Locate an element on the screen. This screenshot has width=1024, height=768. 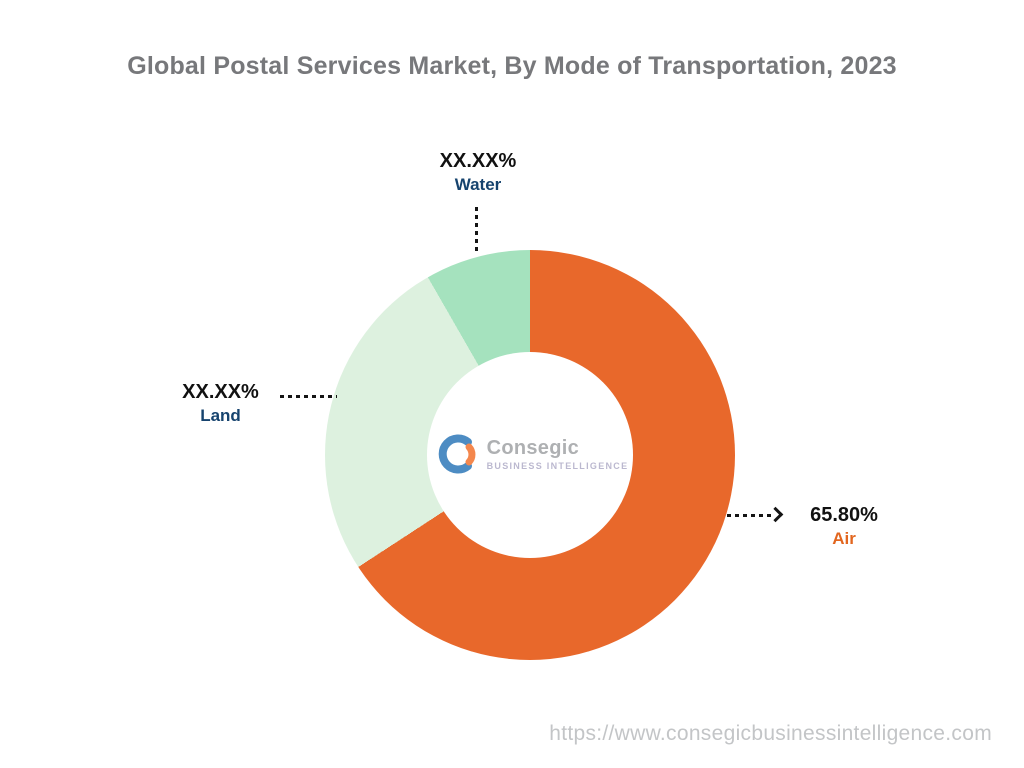
water-leader-line is located at coordinates (476, 230).